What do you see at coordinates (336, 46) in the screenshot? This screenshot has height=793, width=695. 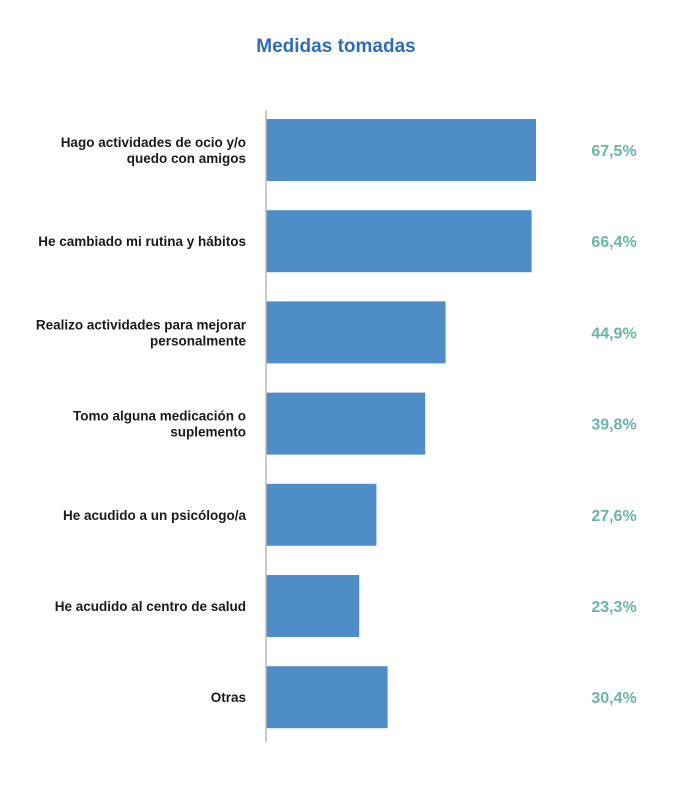 I see `chart-title: Medidas tomadas` at bounding box center [336, 46].